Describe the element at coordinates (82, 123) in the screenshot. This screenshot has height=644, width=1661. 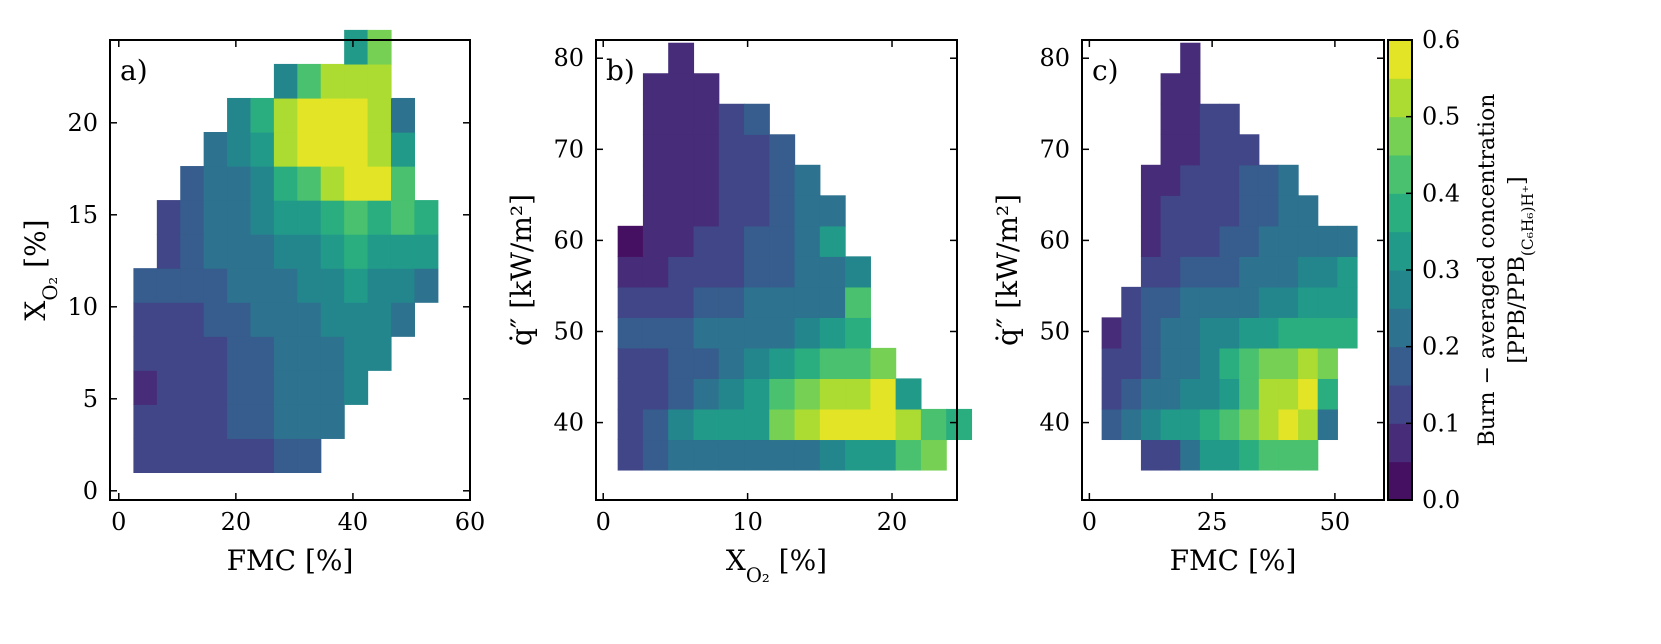
I see `y-tick-label: 20` at that location.